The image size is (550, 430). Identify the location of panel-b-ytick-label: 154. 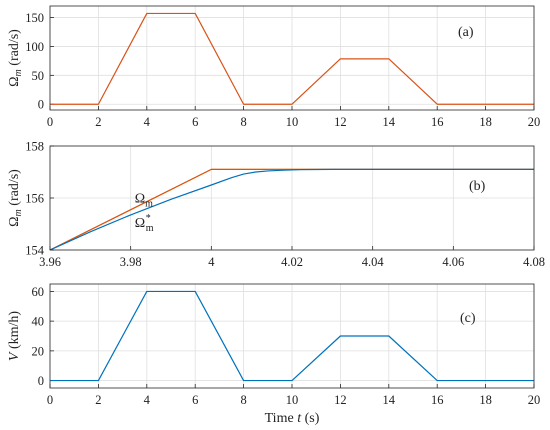
(35, 251).